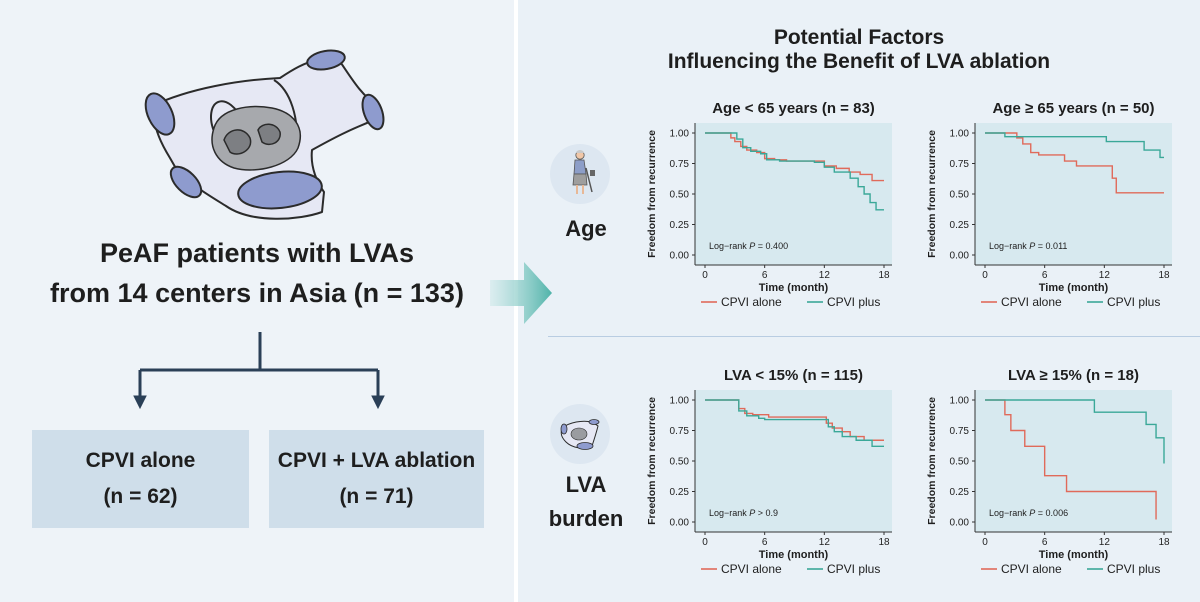 Image resolution: width=1200 pixels, height=602 pixels. What do you see at coordinates (793, 108) in the screenshot?
I see `chart-title: Age < 65 years (n = 83)` at bounding box center [793, 108].